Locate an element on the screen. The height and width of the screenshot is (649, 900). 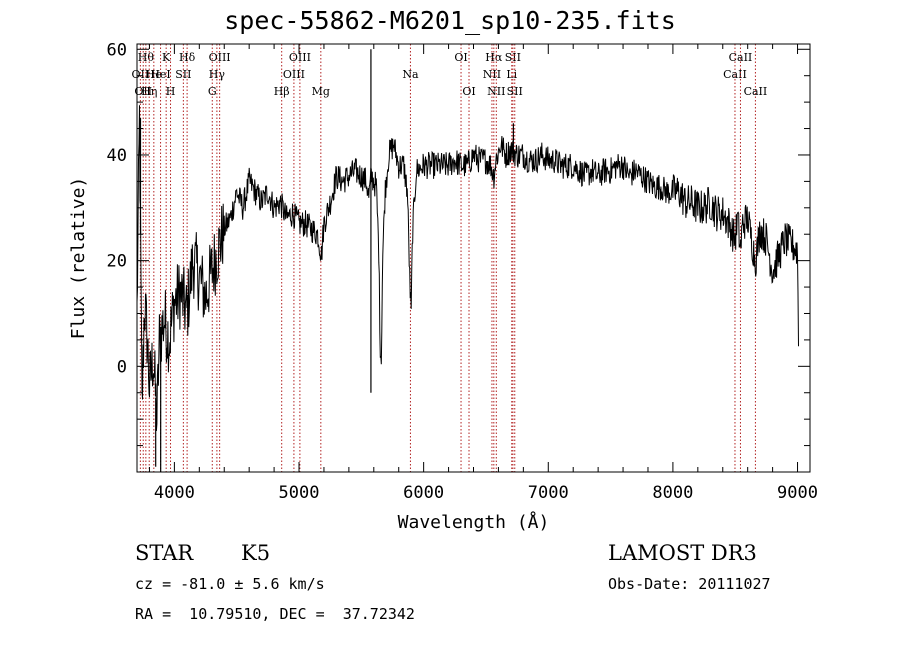
line-marker-label: HeI is located at coordinates (160, 74).